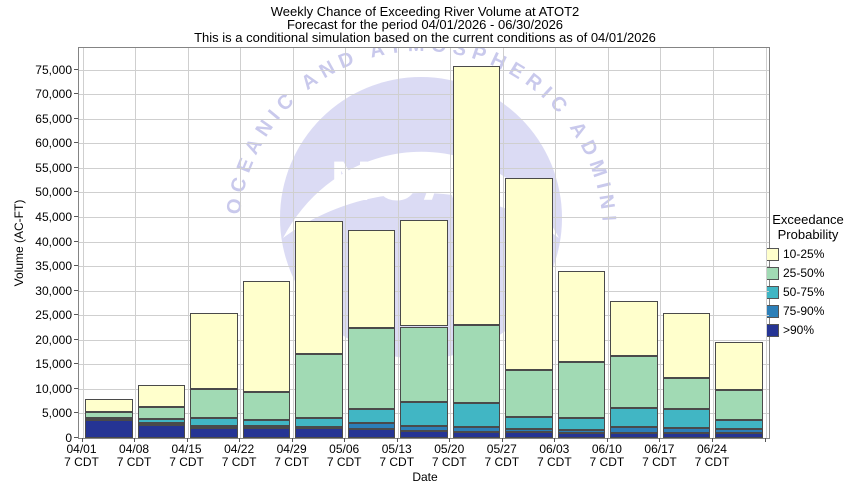 This screenshot has height=500, width=850. What do you see at coordinates (799, 330) in the screenshot?
I see `legend-label: >90%` at bounding box center [799, 330].